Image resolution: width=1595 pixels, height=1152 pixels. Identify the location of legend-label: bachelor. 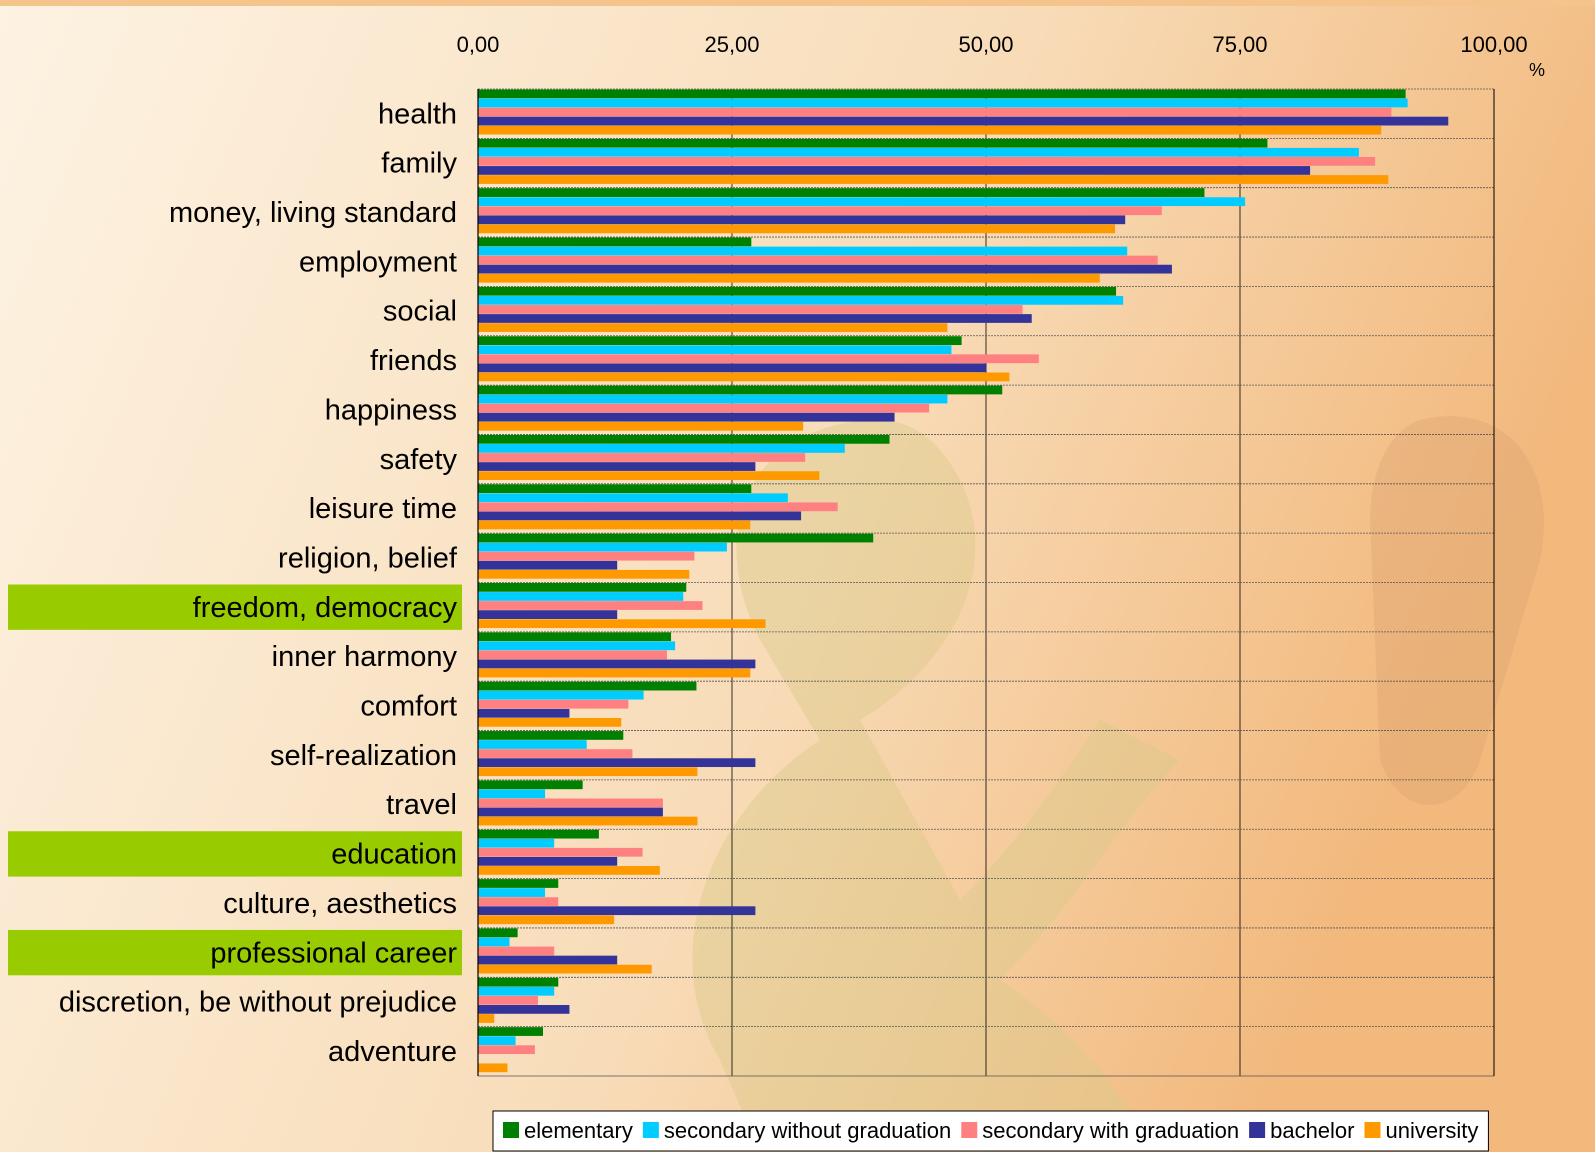
(1312, 1130).